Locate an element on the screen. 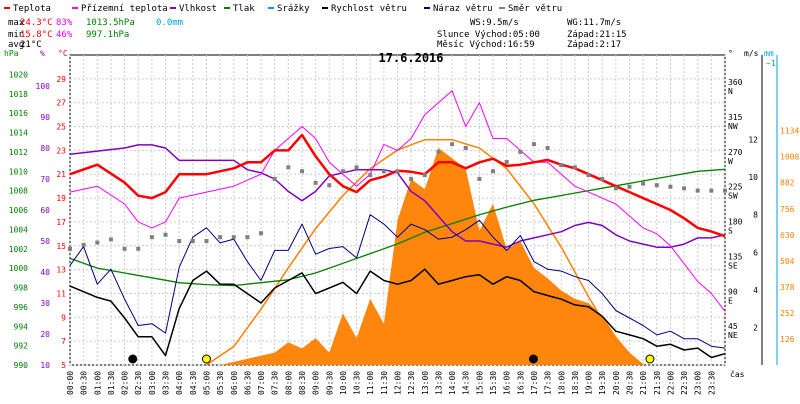  ms-axis-unit: m/s is located at coordinates (751, 53).